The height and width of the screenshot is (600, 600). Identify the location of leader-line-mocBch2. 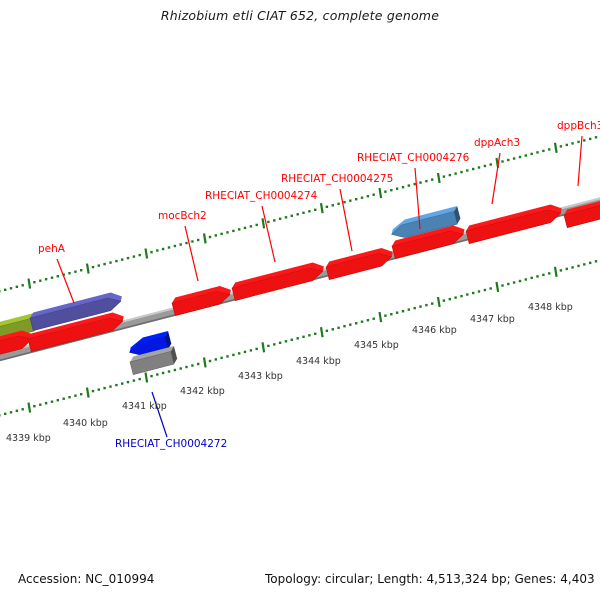
(191, 253).